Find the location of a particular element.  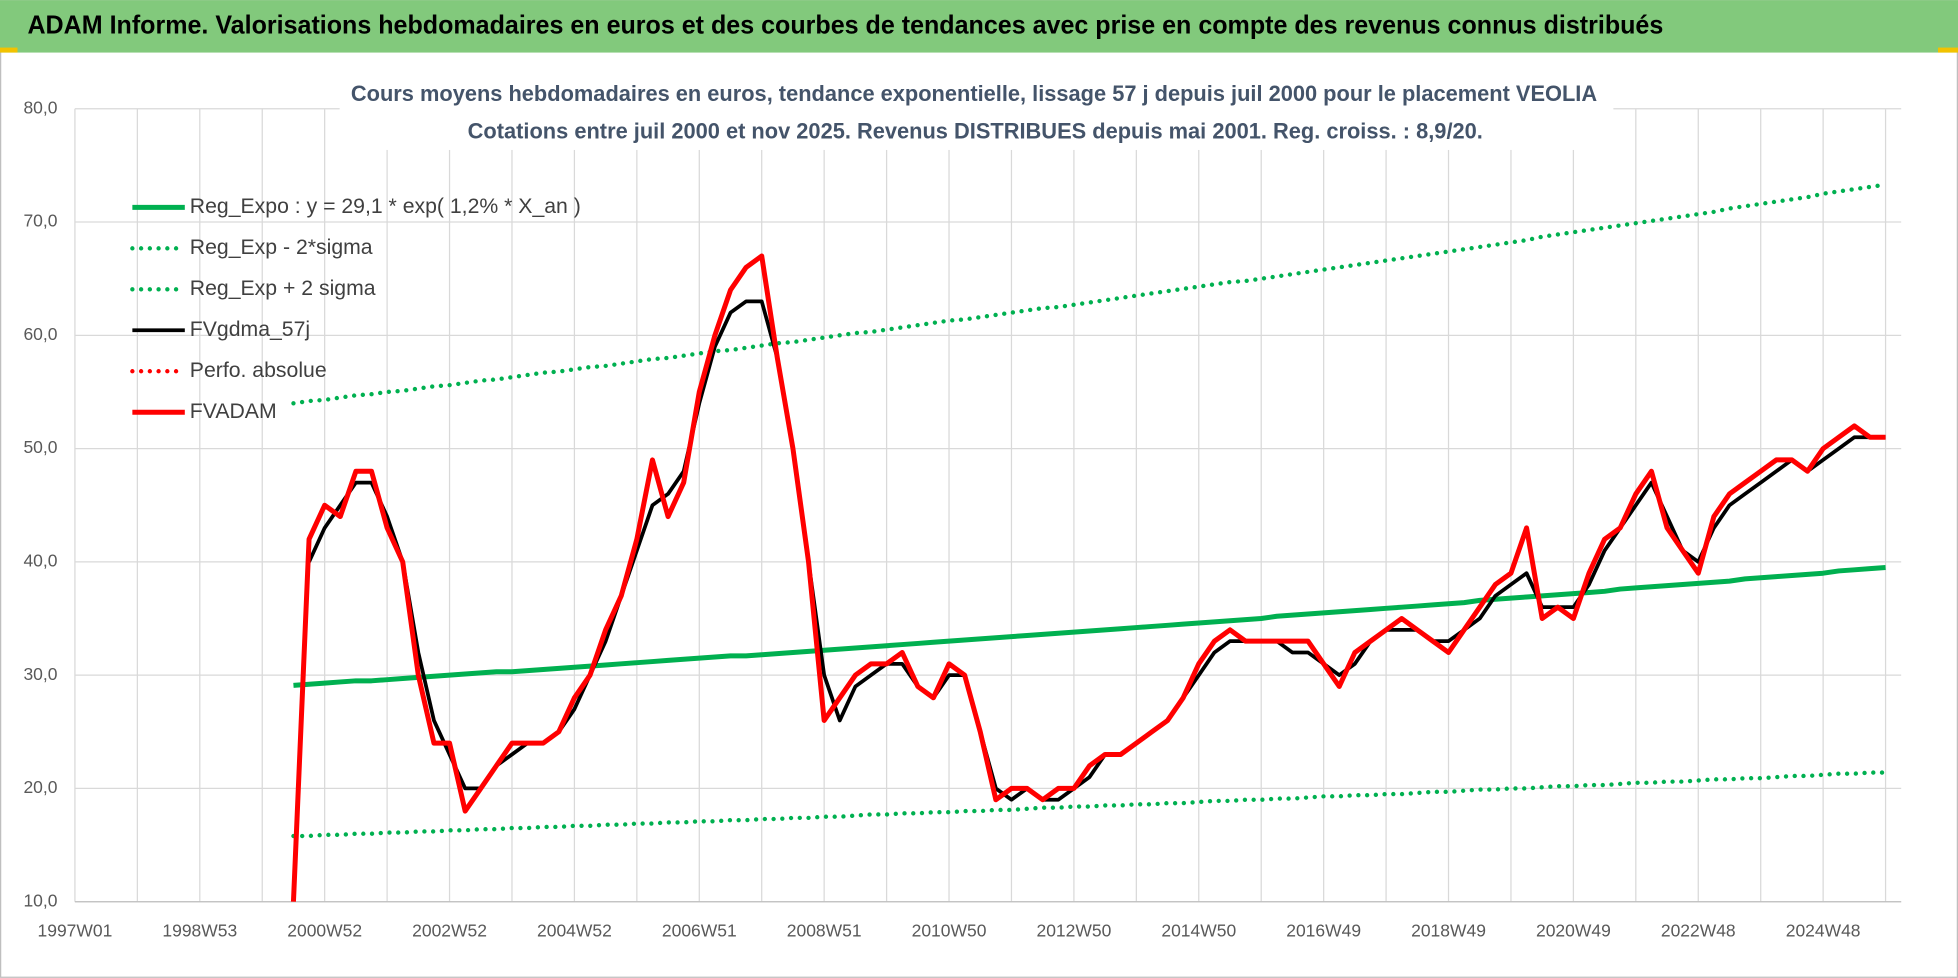

legend-label: FVADAM is located at coordinates (233, 411).